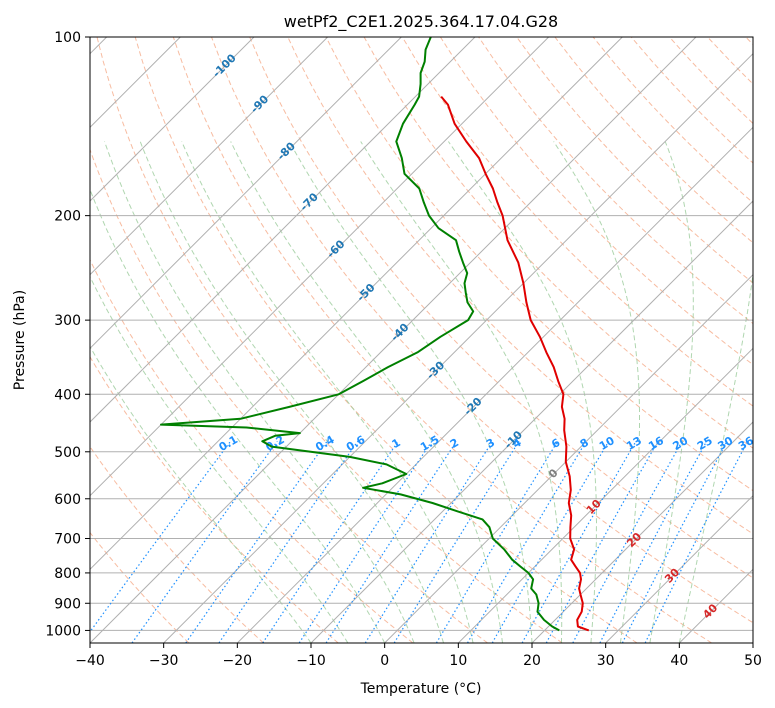 Image resolution: width=775 pixels, height=708 pixels. I want to click on y-tick-label: 400, so click(67, 395).